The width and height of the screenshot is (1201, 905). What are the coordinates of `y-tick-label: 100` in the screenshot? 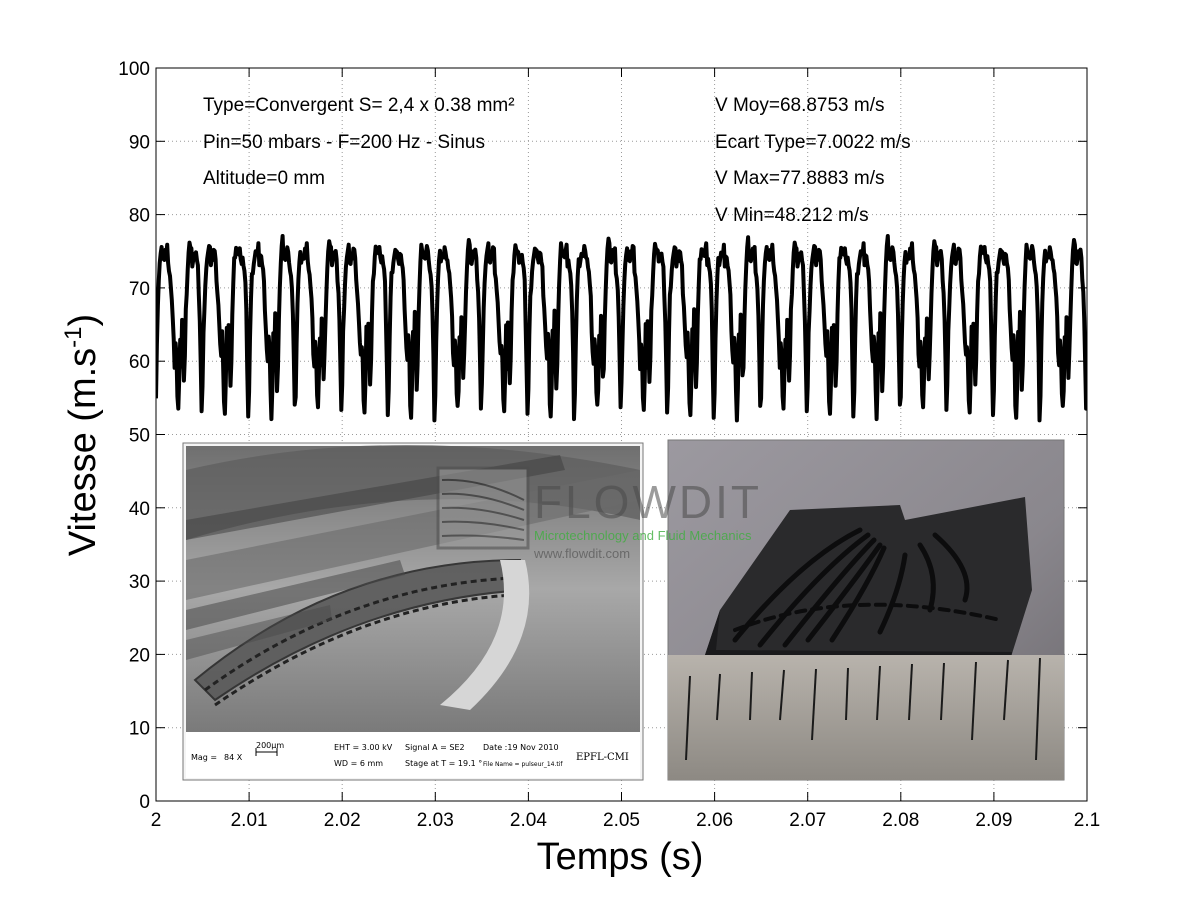 It's located at (134, 69).